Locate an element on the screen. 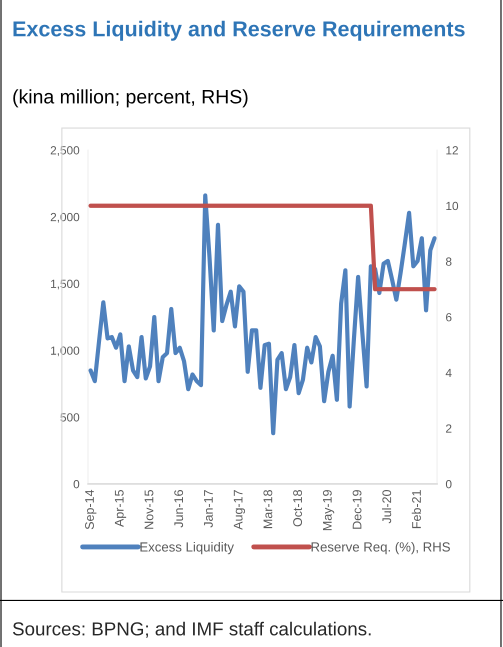 This screenshot has width=503, height=647. x-tick-label: May-19 is located at coordinates (328, 510).